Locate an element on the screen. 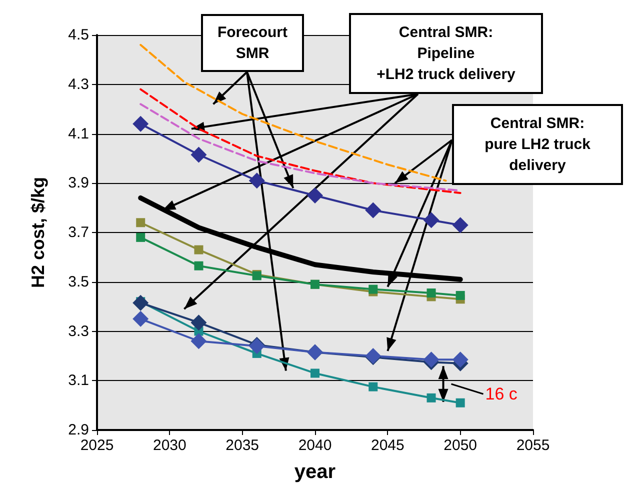 The height and width of the screenshot is (494, 629). y-tick-label: 3.5 is located at coordinates (78, 281).